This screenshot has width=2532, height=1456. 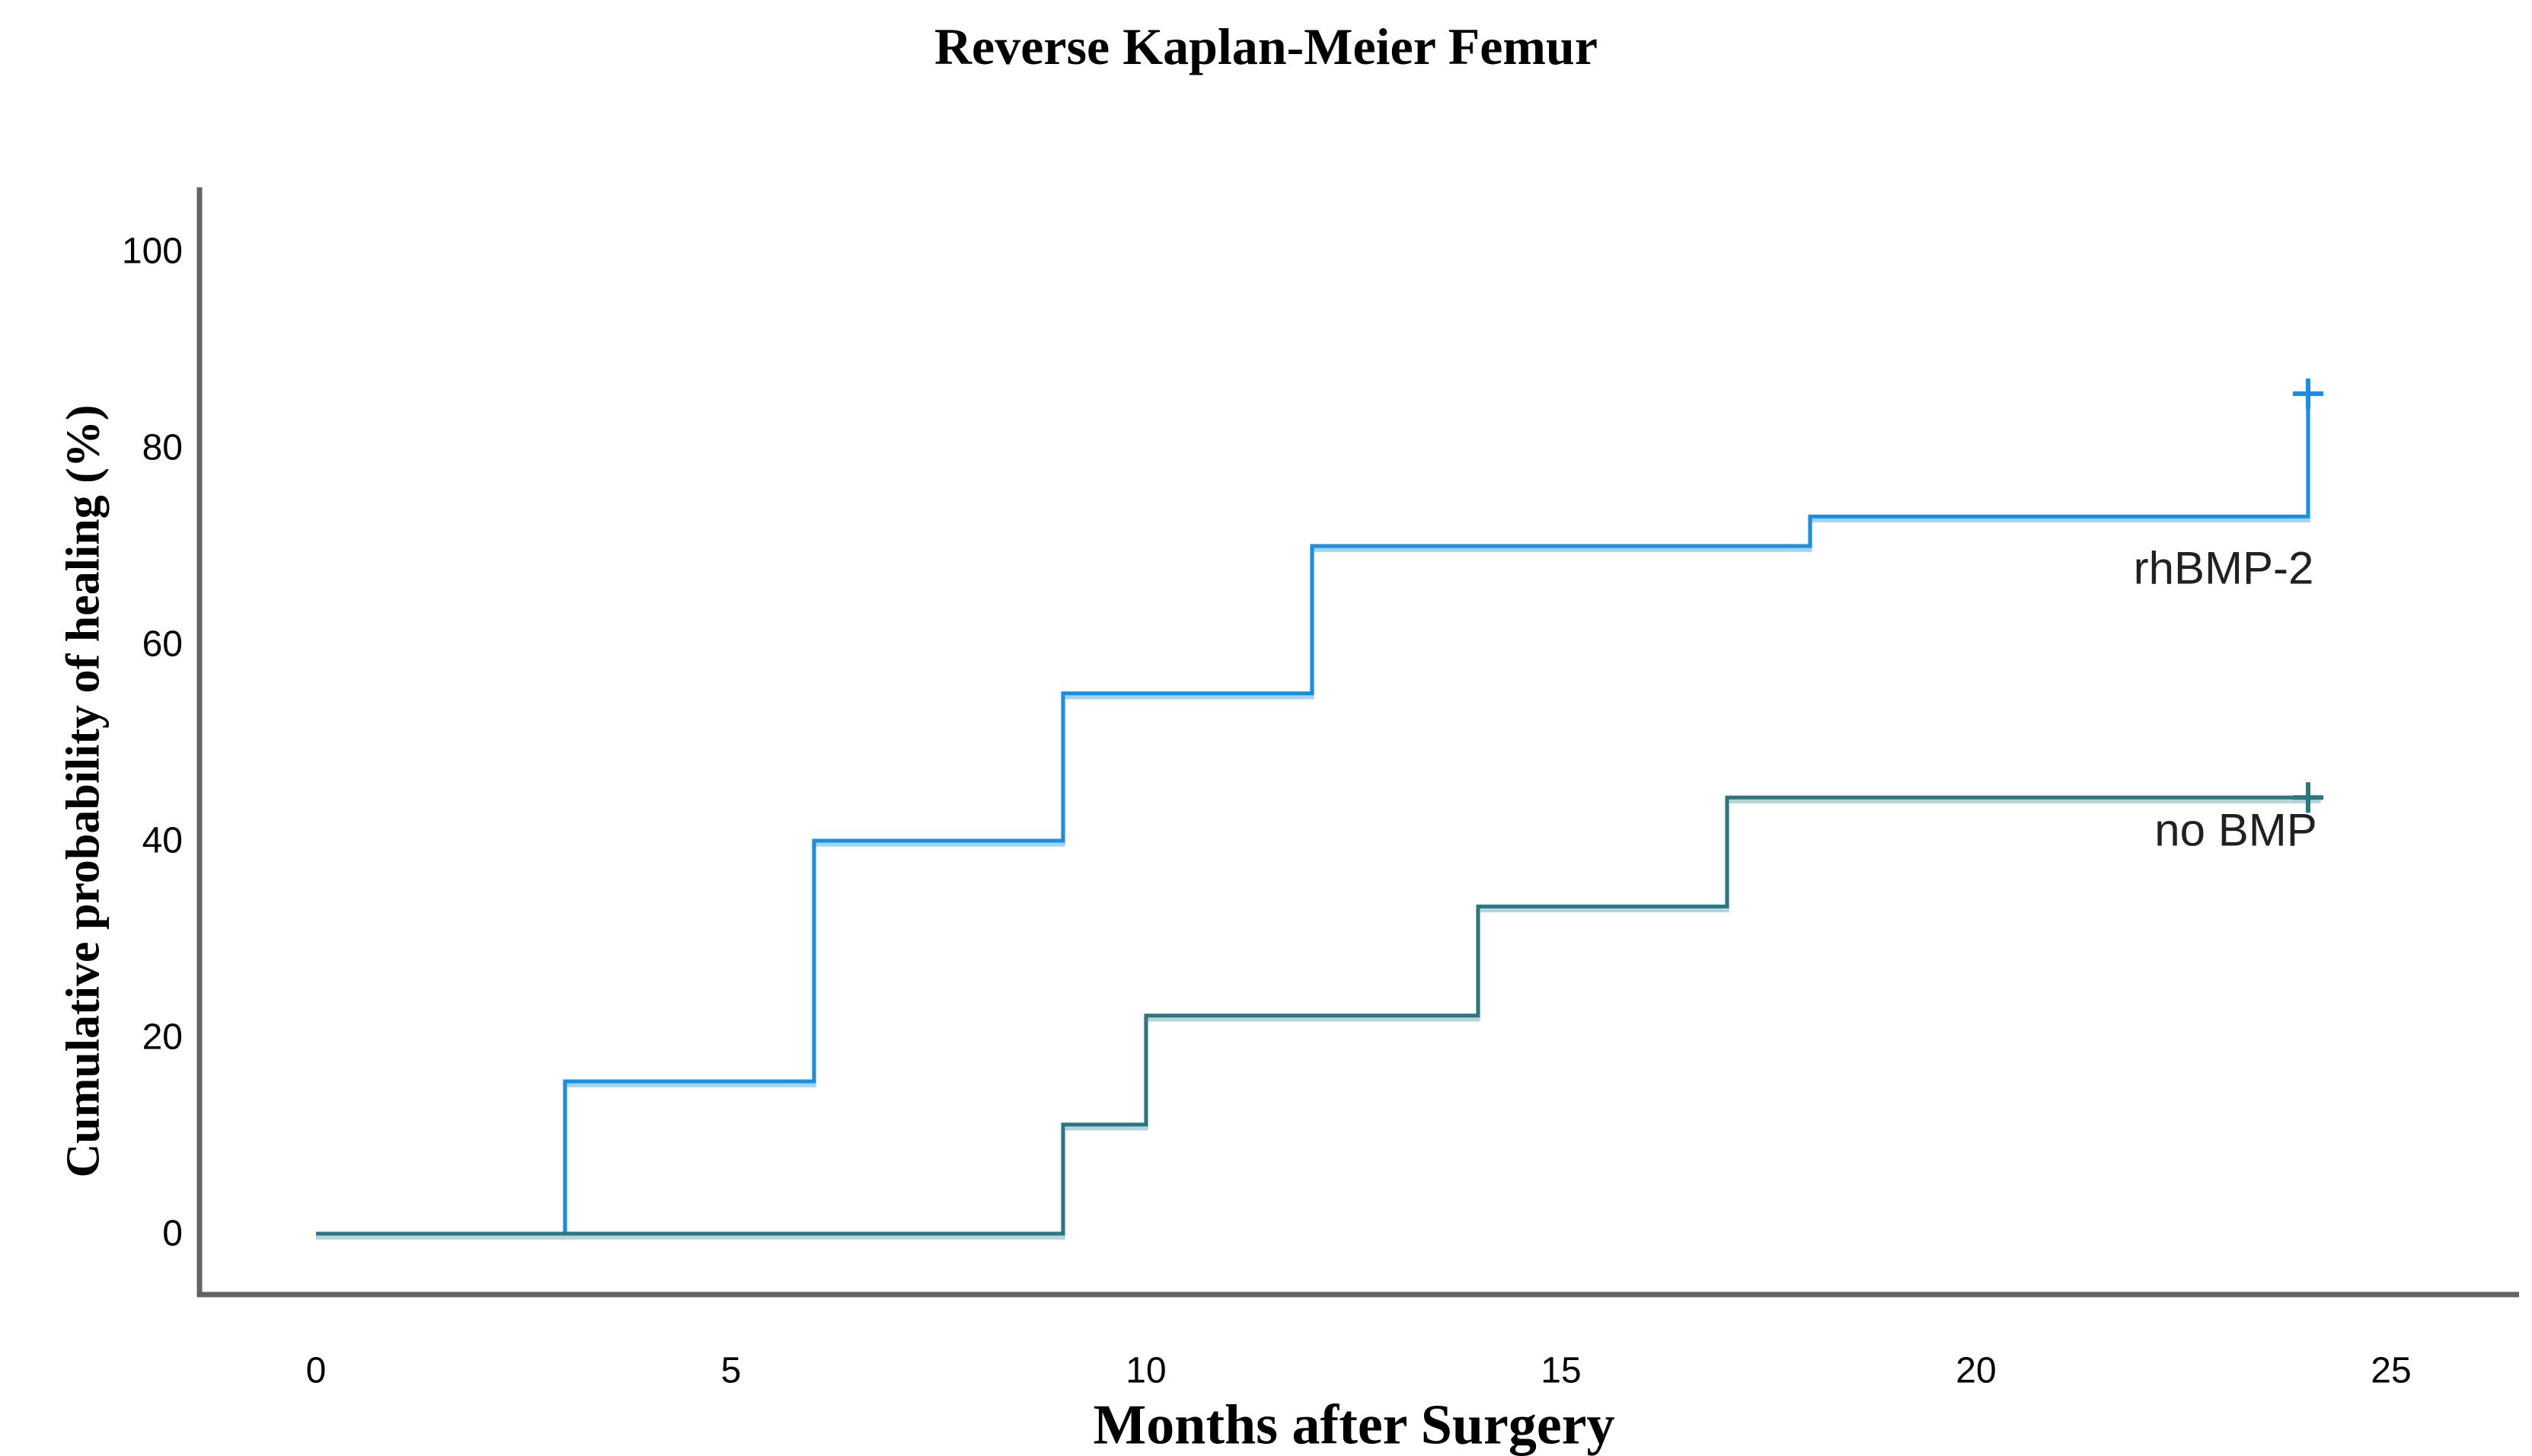 What do you see at coordinates (2235, 830) in the screenshot?
I see `series-label-no-bmp: no BMP` at bounding box center [2235, 830].